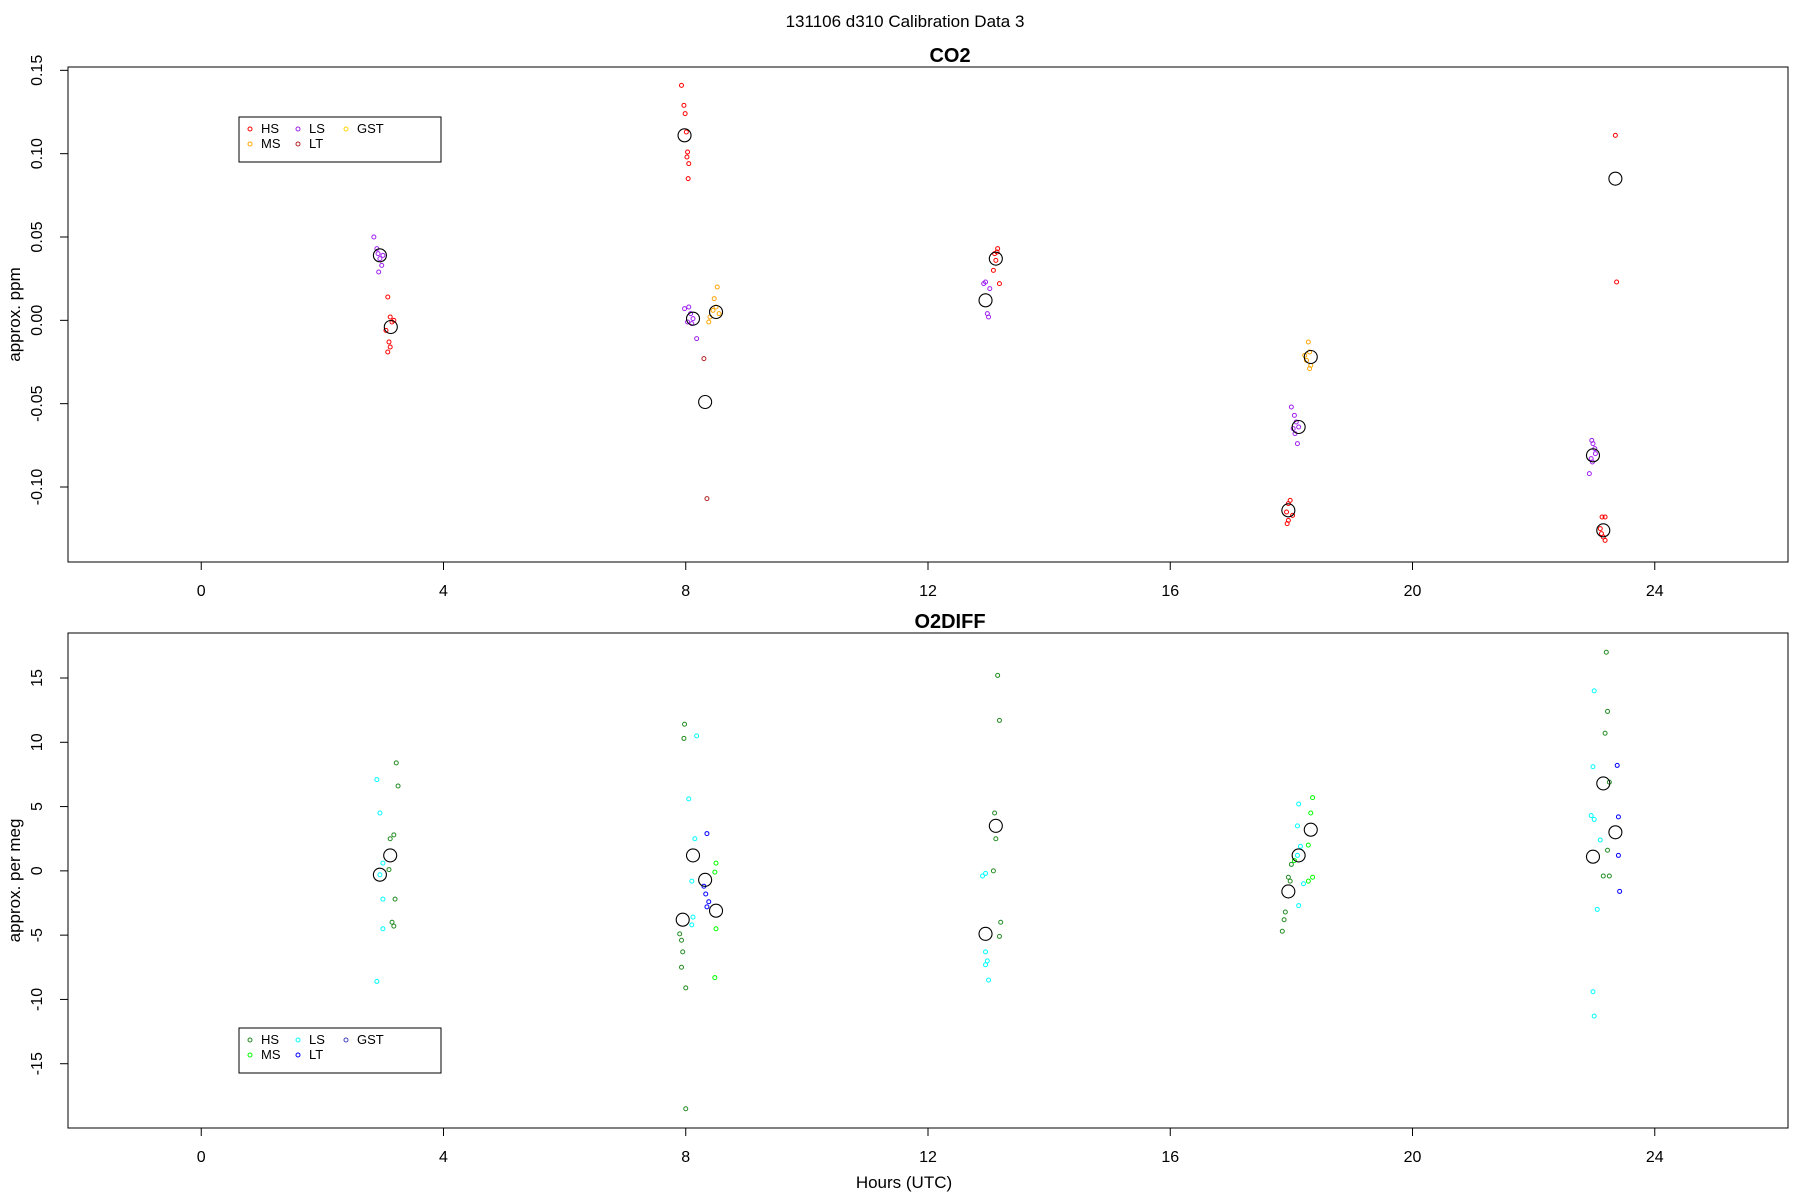  I want to click on o2diff-x-tick-label: 16, so click(1170, 1157).